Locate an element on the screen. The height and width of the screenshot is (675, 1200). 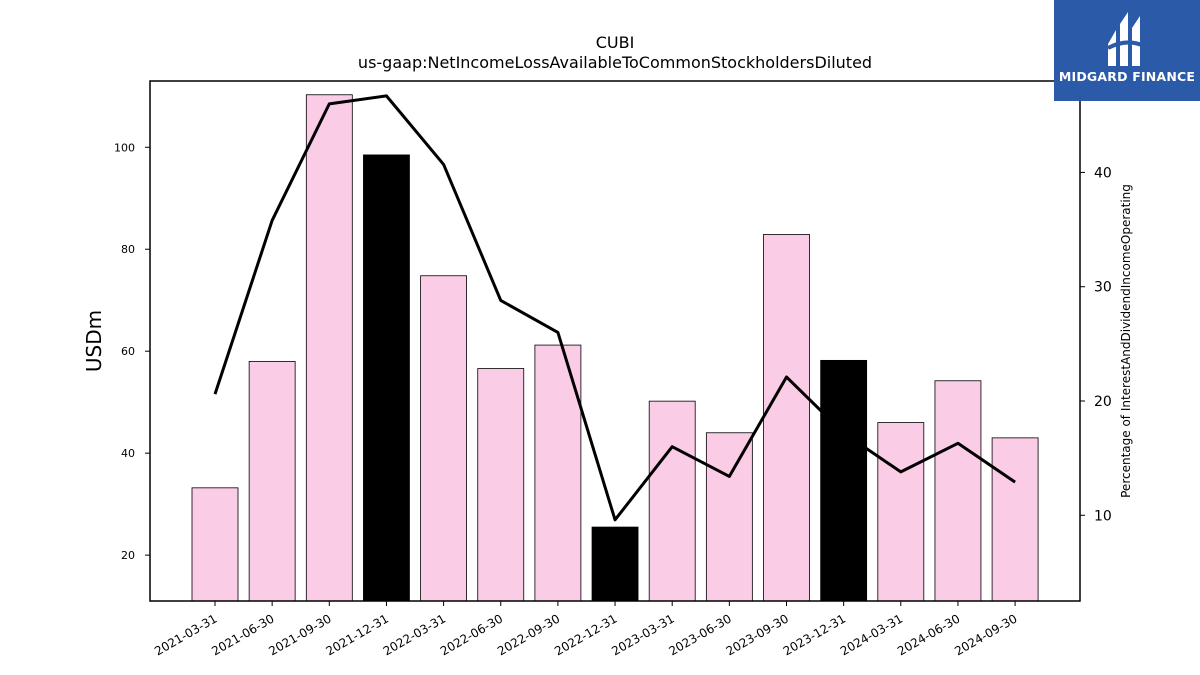
x-tick-label: 2021-09-30 is located at coordinates (299, 634).